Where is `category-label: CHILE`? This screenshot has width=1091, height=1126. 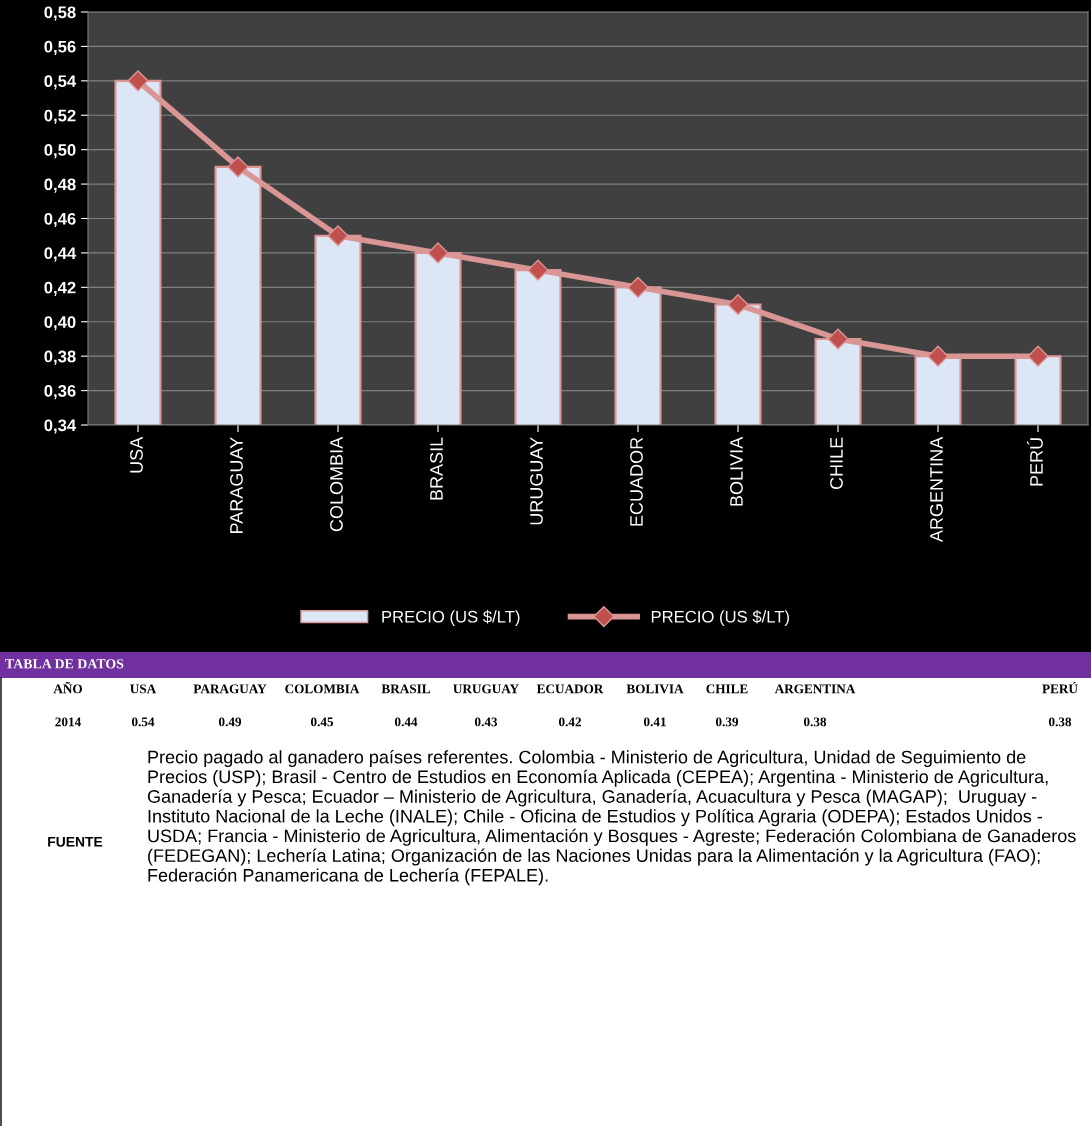
category-label: CHILE is located at coordinates (727, 689).